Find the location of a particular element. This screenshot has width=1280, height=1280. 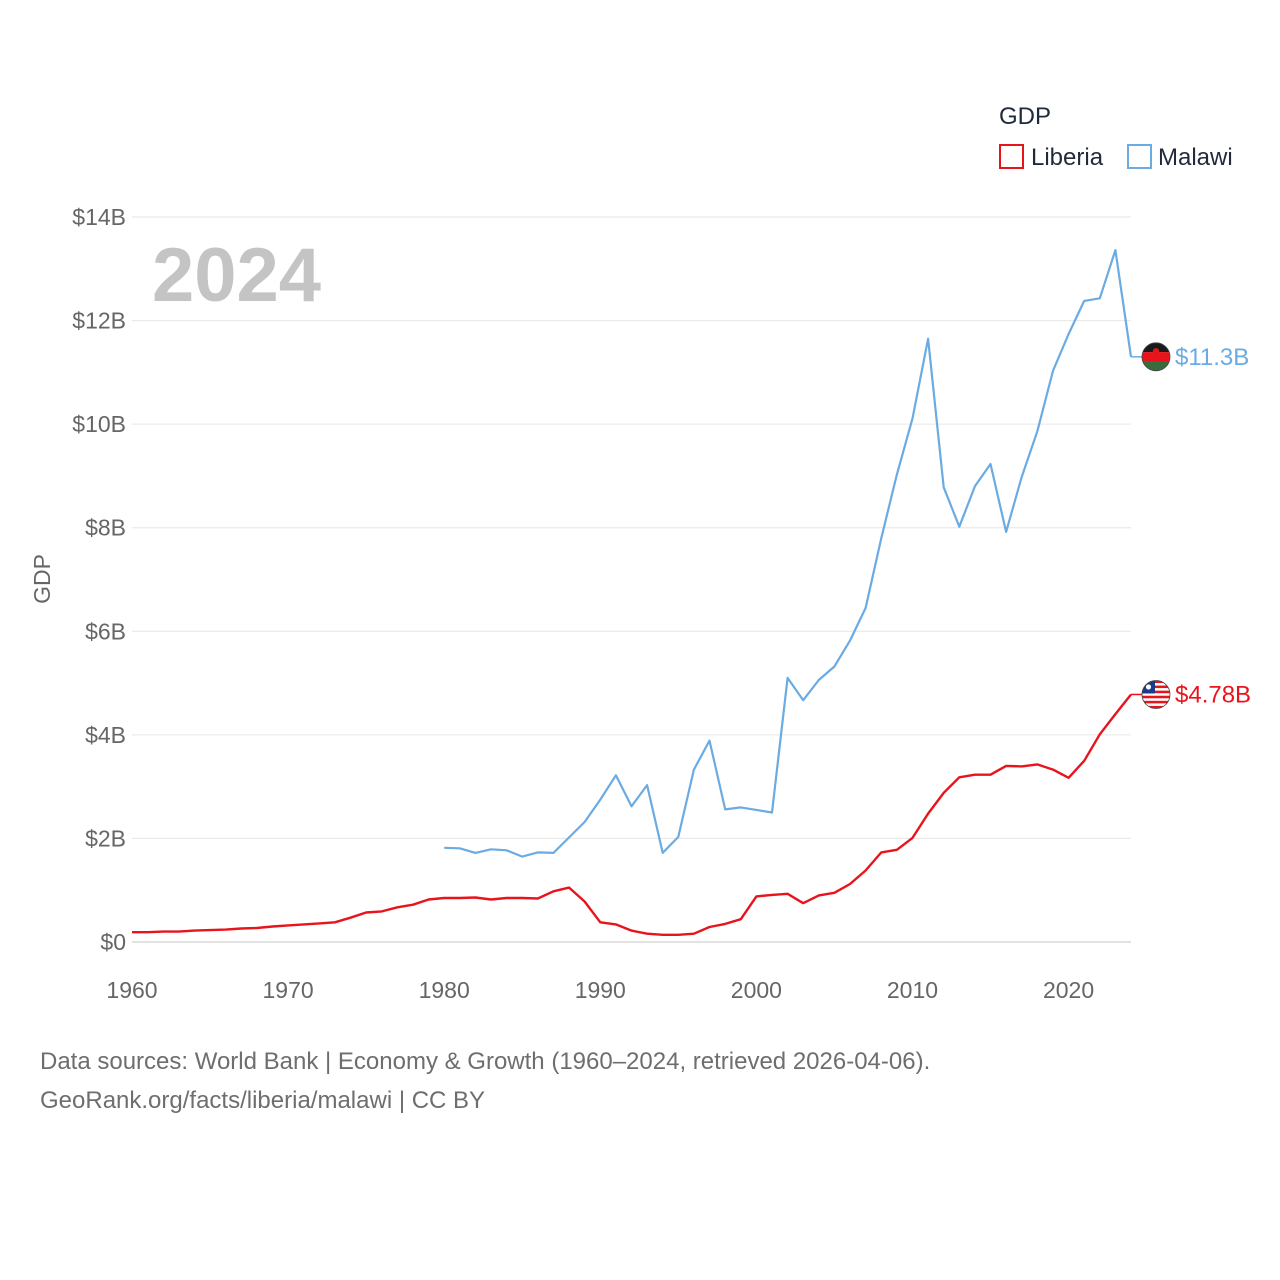

legend-label-liberia: Liberia is located at coordinates (1067, 157).